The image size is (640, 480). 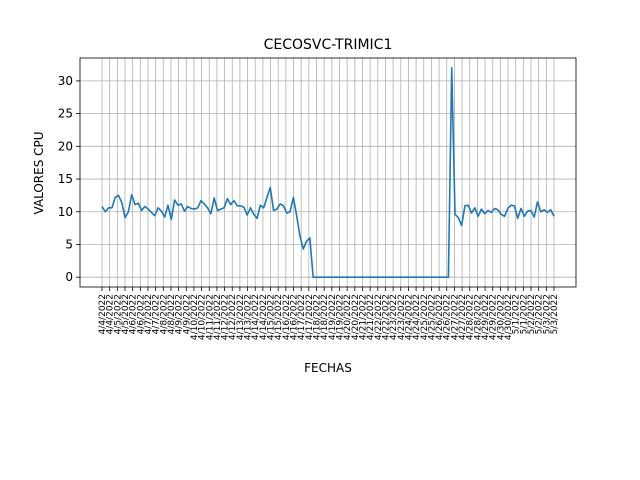 I want to click on y-axis-ticks: 0 5 10 15 20 25 30, so click(x=69, y=179).